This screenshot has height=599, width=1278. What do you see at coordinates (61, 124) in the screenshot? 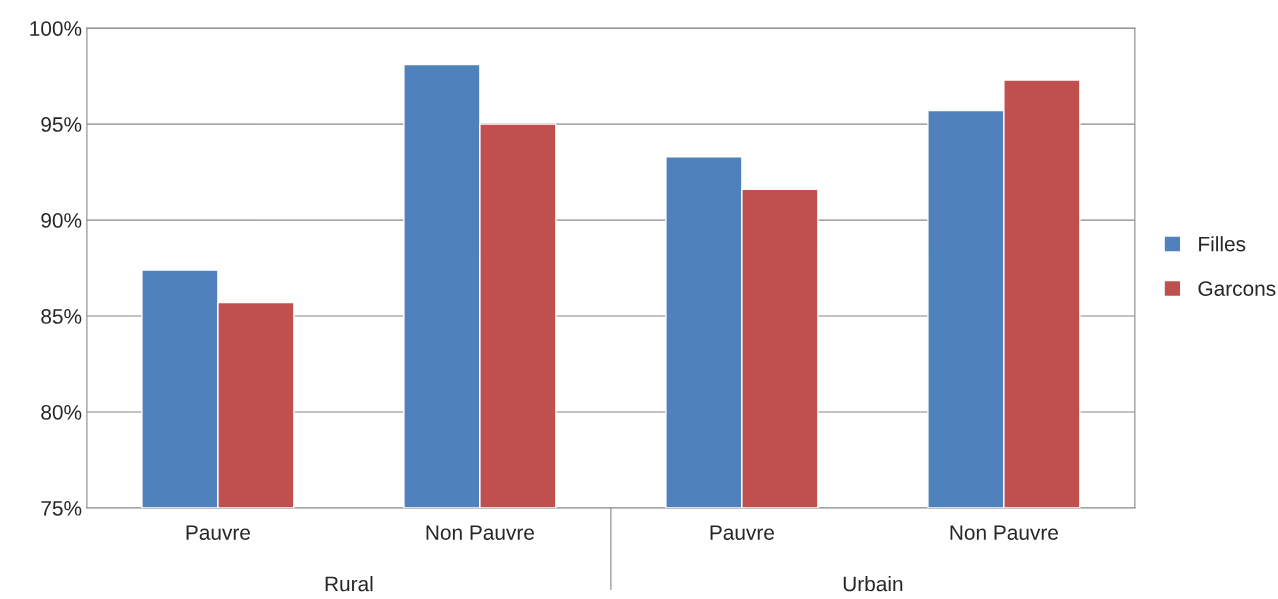
I see `y-tick-label: 95%` at bounding box center [61, 124].